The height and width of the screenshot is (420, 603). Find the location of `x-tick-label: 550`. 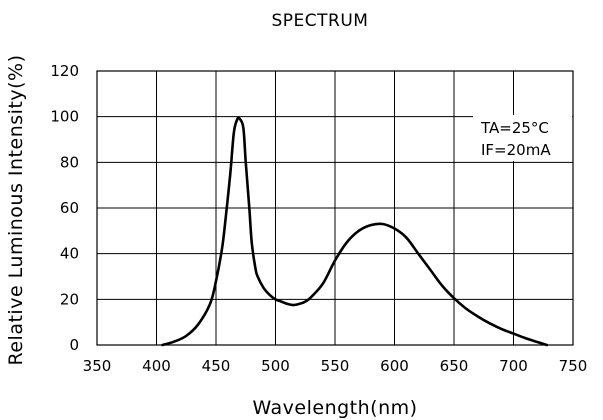

x-tick-label: 550 is located at coordinates (335, 366).